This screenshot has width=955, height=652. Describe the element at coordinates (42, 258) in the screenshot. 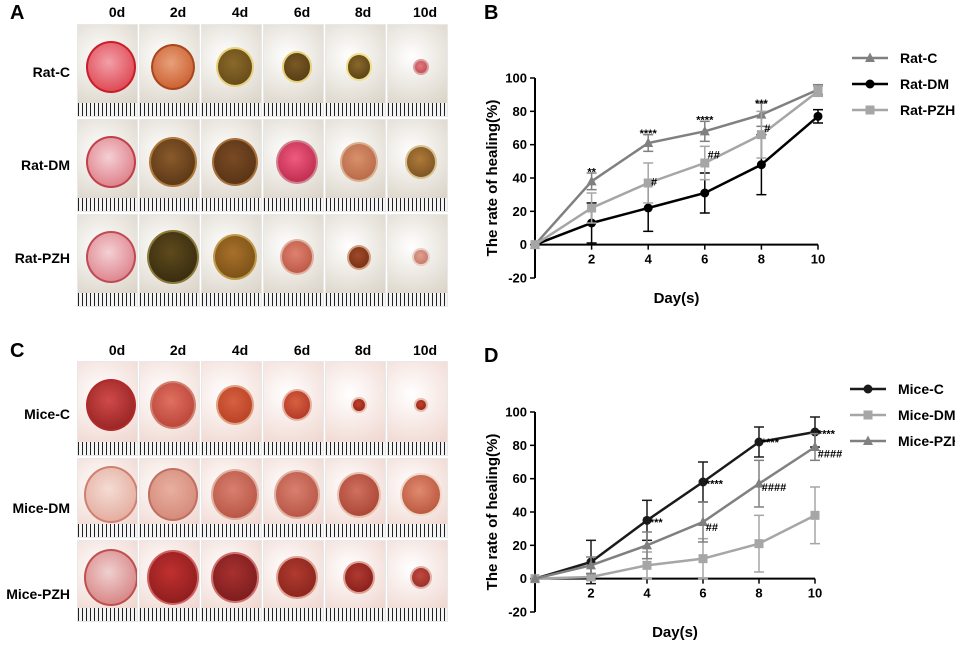

I see `row-label: Rat-PZH` at that location.